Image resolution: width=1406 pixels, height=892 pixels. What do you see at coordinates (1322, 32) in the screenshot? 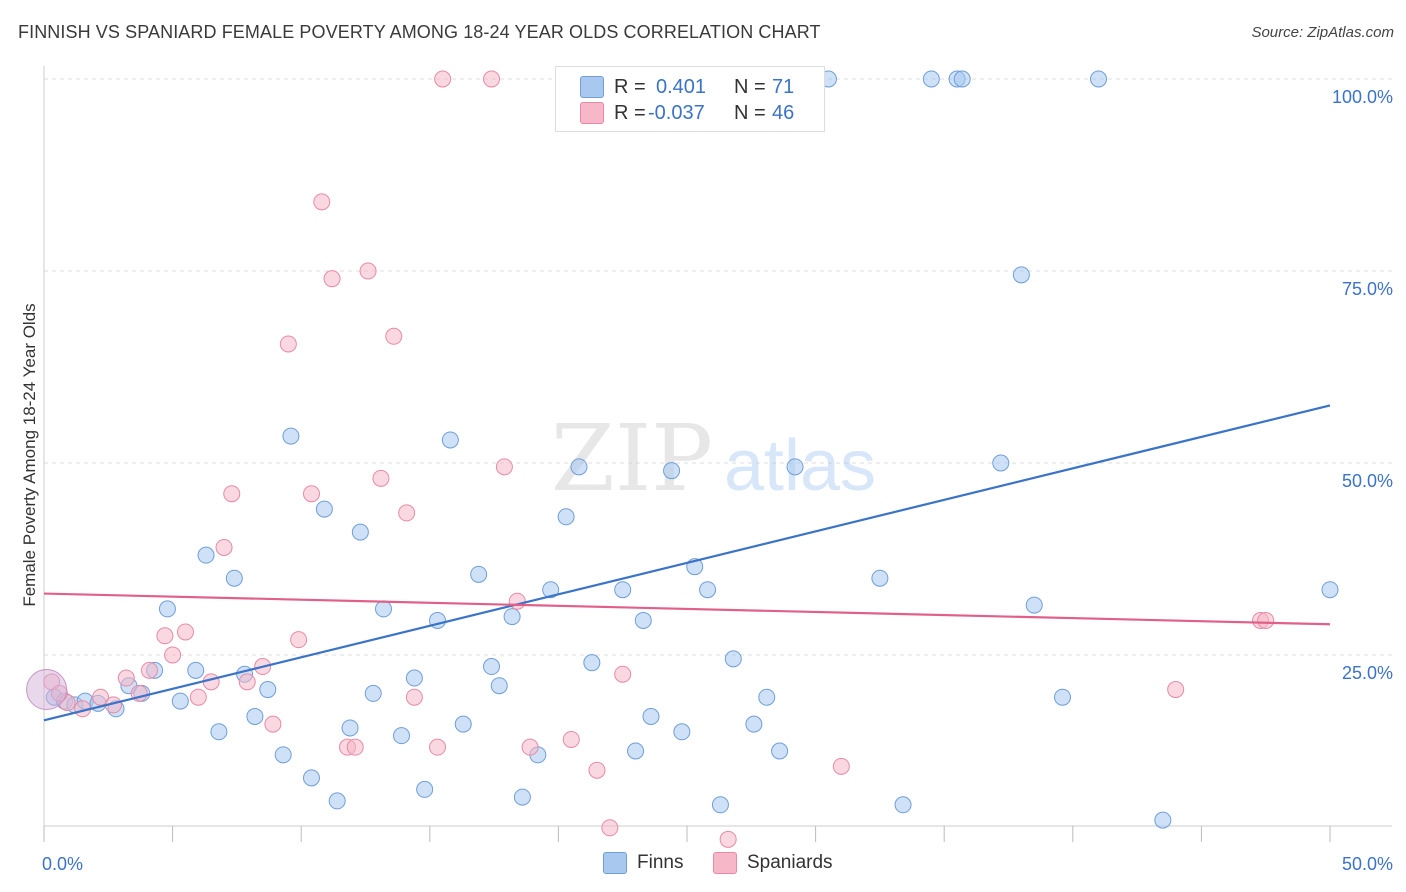
I see `source-label: Source: ZipAtlas.com` at bounding box center [1322, 32].